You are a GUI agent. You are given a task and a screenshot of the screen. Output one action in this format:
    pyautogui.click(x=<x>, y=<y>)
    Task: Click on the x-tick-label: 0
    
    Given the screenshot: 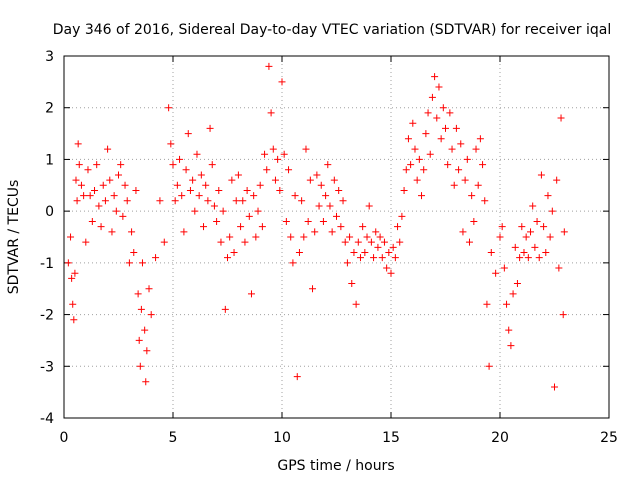 What is the action you would take?
    pyautogui.click(x=64, y=438)
    